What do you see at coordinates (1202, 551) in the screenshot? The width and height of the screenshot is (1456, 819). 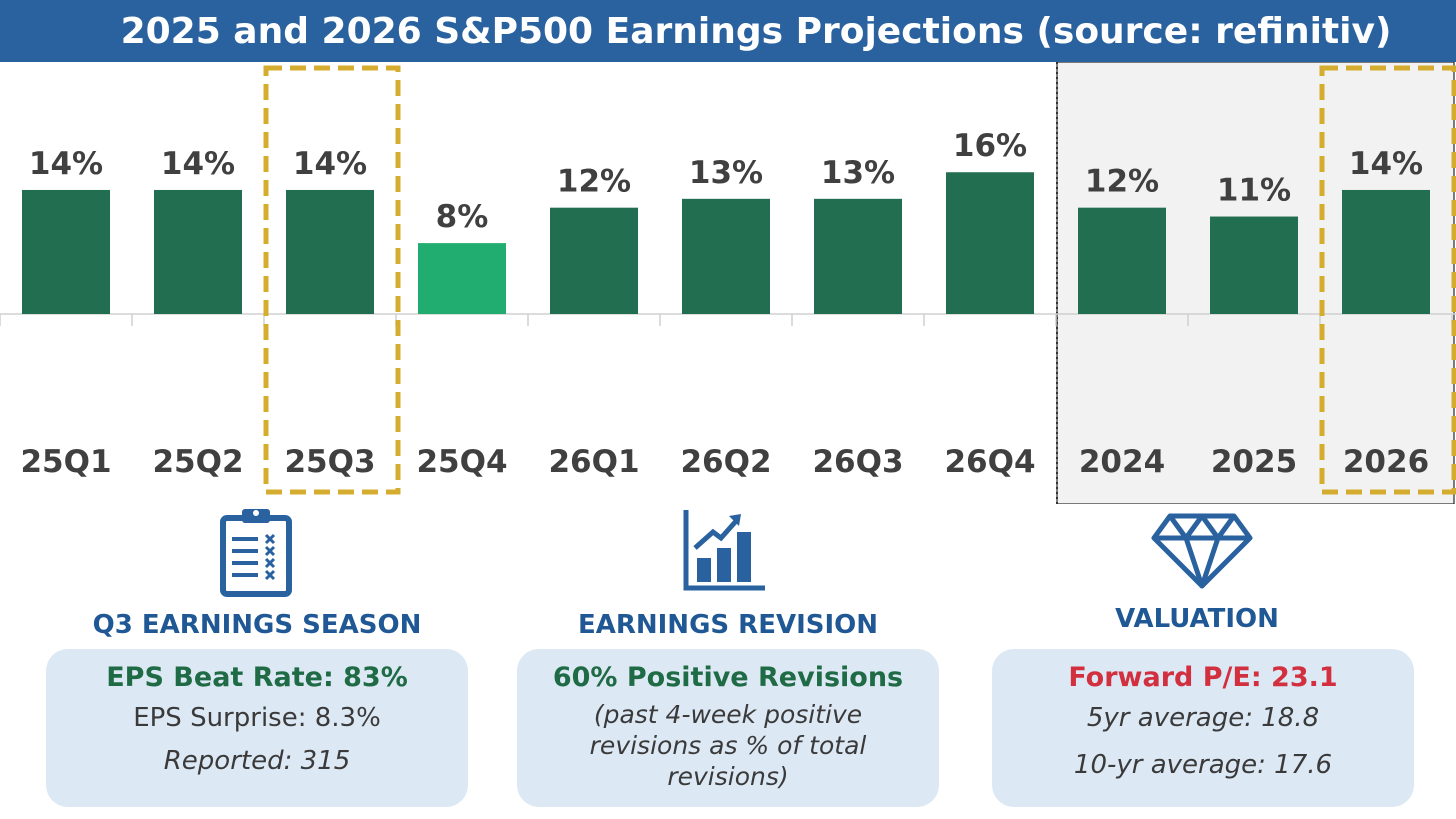 I see `diamond-icon` at bounding box center [1202, 551].